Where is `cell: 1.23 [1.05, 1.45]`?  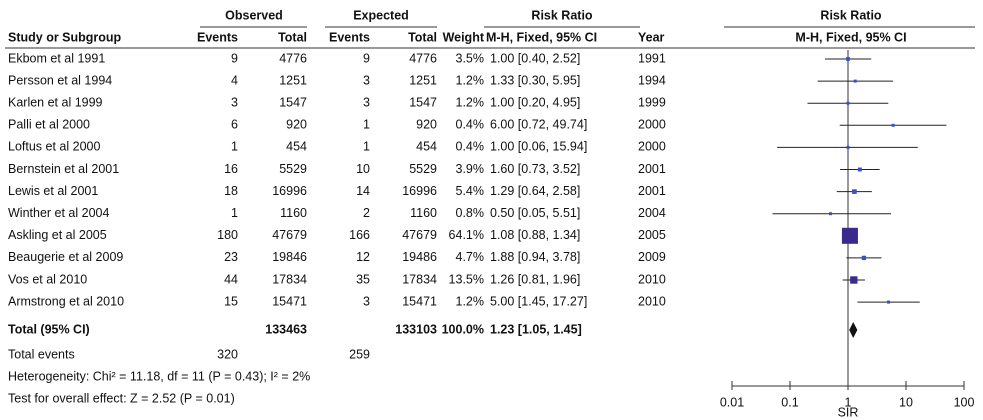 cell: 1.23 [1.05, 1.45] is located at coordinates (536, 329).